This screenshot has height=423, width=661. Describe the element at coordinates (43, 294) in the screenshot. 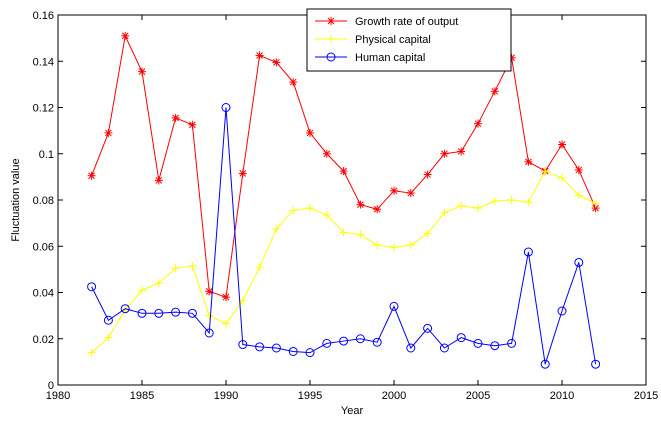

I see `y-tick-label: 0.04` at that location.